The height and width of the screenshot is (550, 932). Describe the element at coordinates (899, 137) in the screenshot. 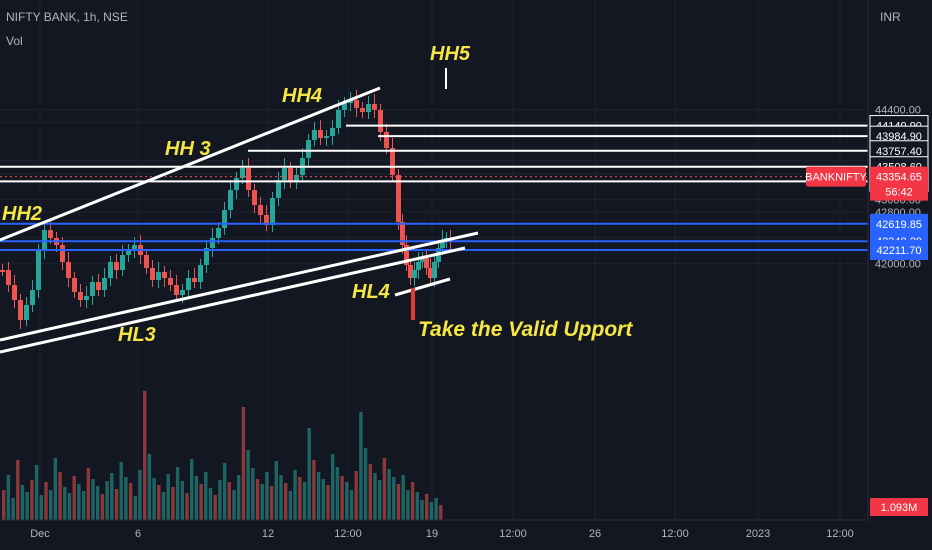

I see `price-level-label: 43984.90` at that location.